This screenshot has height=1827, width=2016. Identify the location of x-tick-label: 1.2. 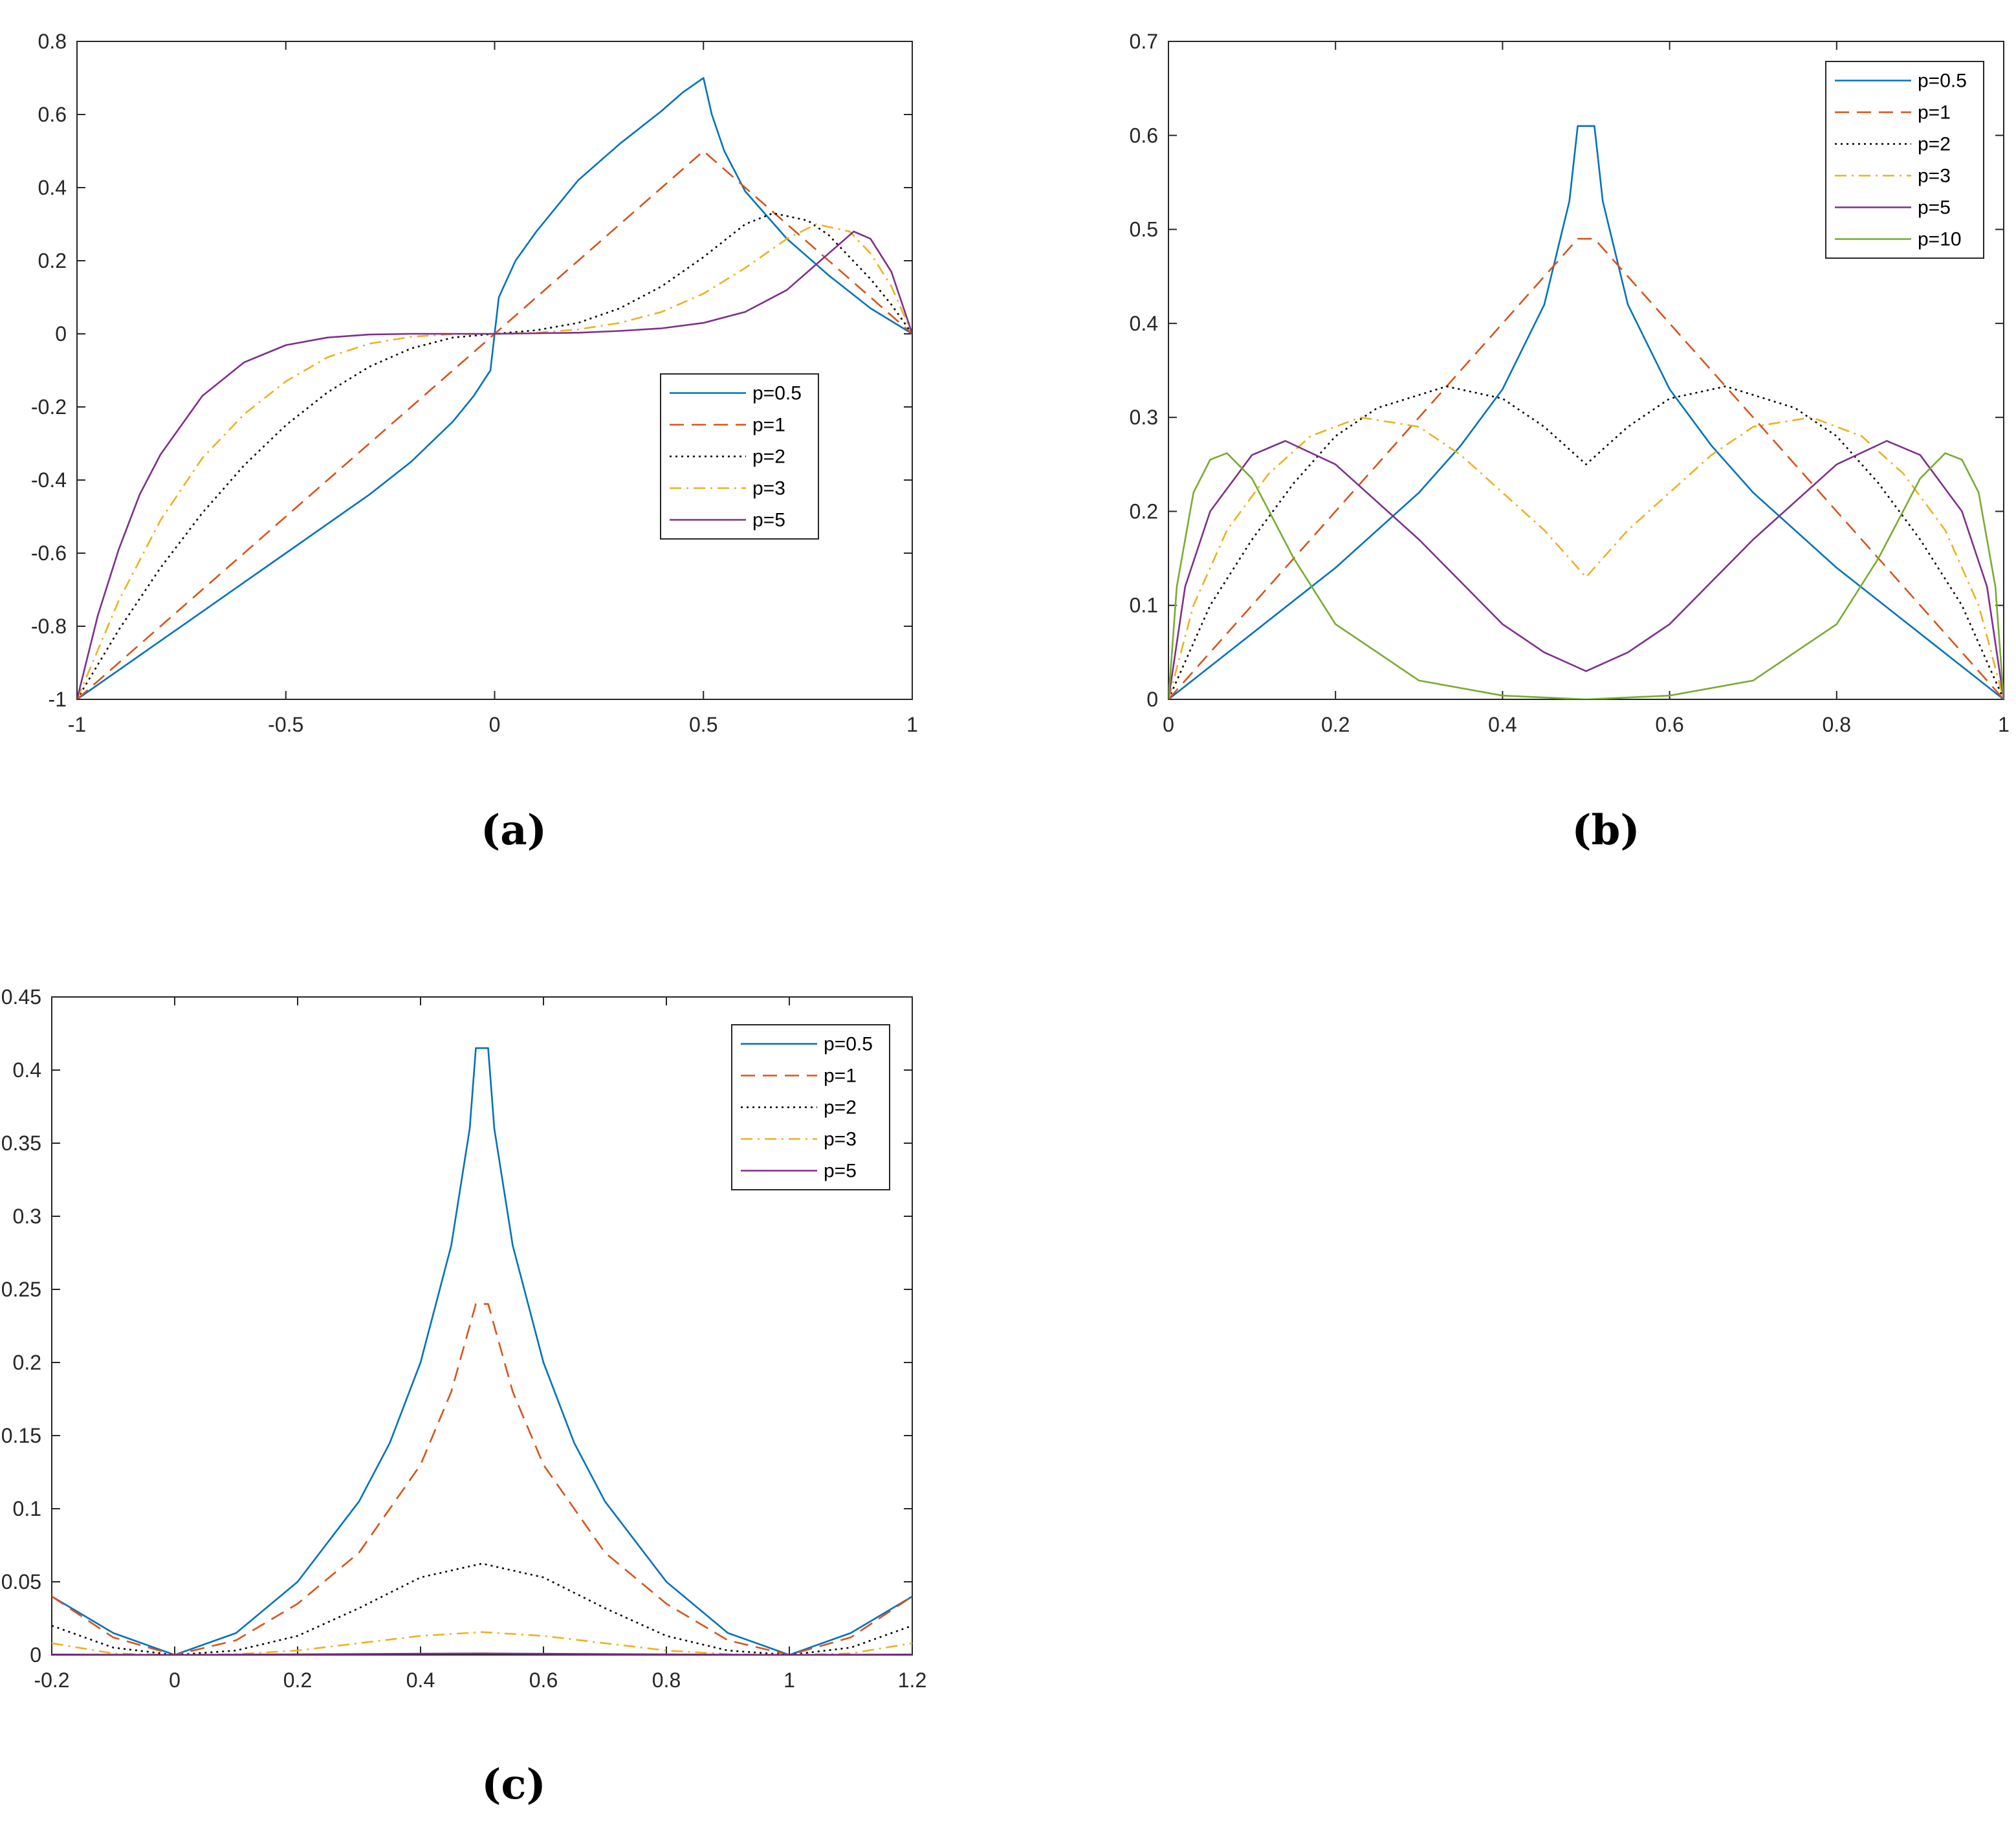
(912, 1680).